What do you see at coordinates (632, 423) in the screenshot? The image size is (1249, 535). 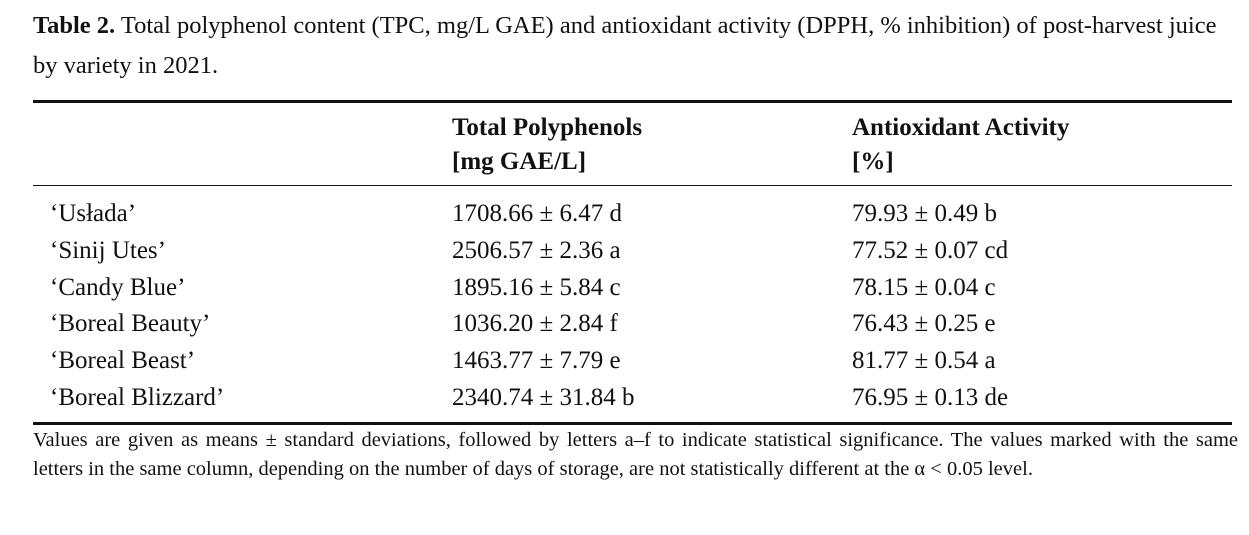 I see `bottom-rule` at bounding box center [632, 423].